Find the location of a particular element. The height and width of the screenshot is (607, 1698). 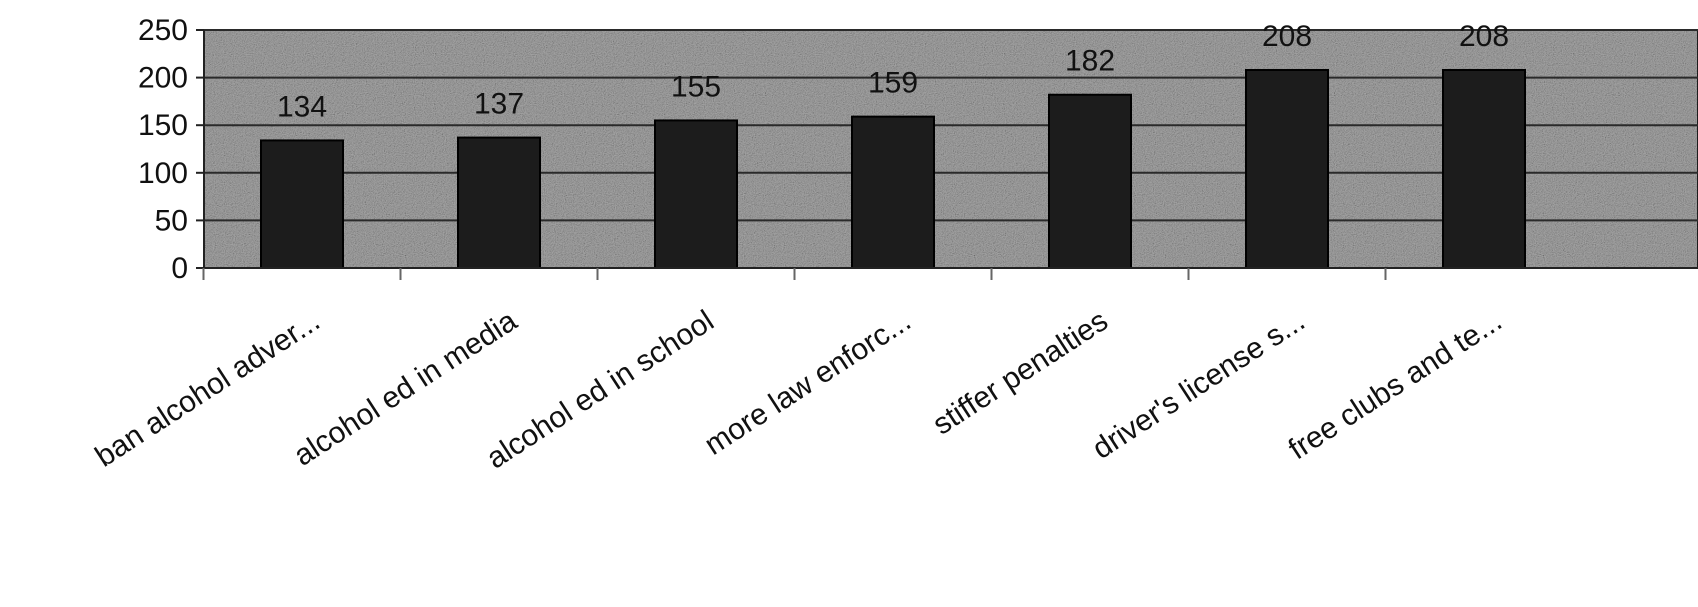

x-category-label: stiffer penalties is located at coordinates (1020, 372).